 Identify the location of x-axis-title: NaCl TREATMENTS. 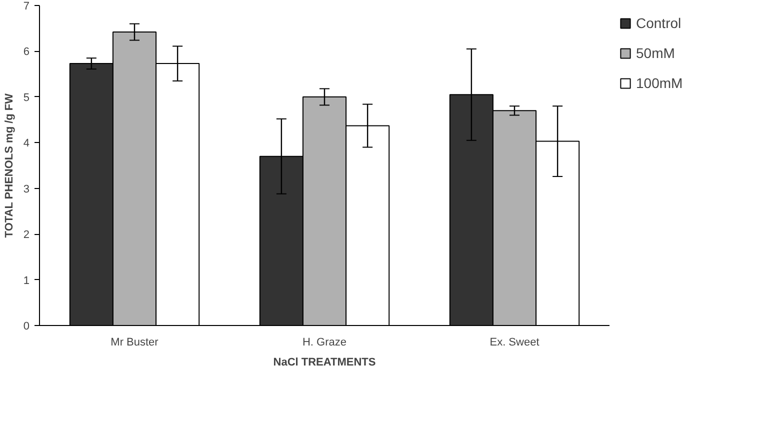
(324, 362).